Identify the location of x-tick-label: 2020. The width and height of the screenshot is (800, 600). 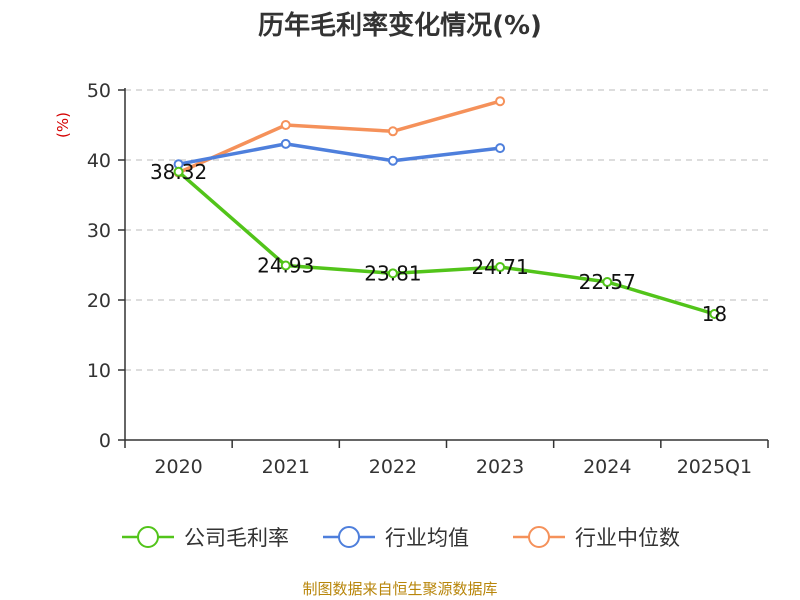
(178, 467).